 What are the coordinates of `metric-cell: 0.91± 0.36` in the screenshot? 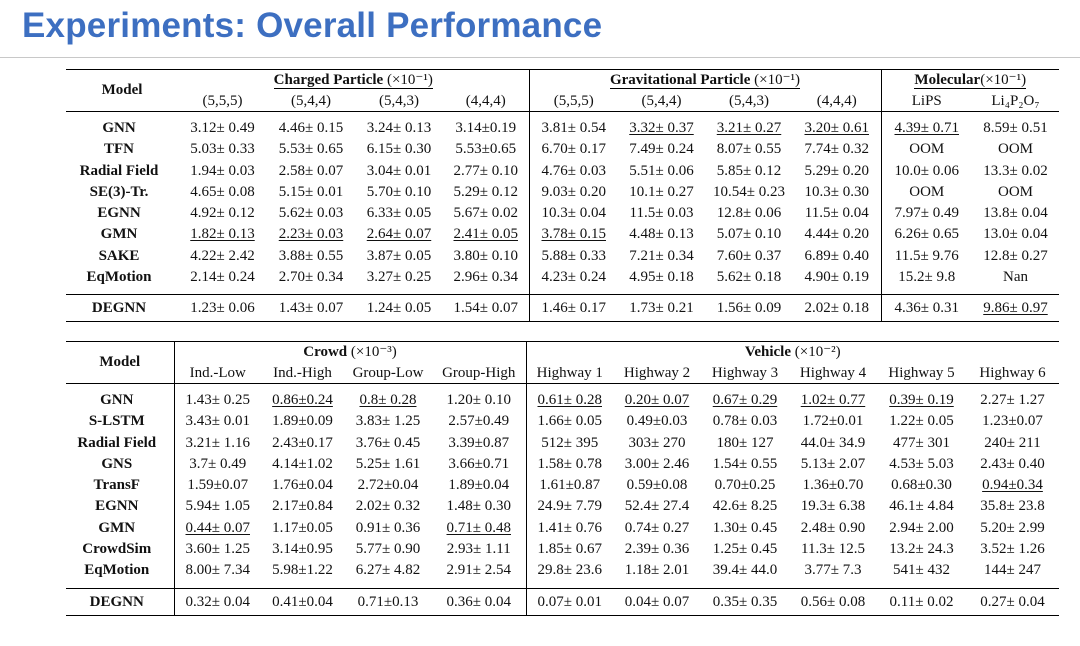 It's located at (388, 527).